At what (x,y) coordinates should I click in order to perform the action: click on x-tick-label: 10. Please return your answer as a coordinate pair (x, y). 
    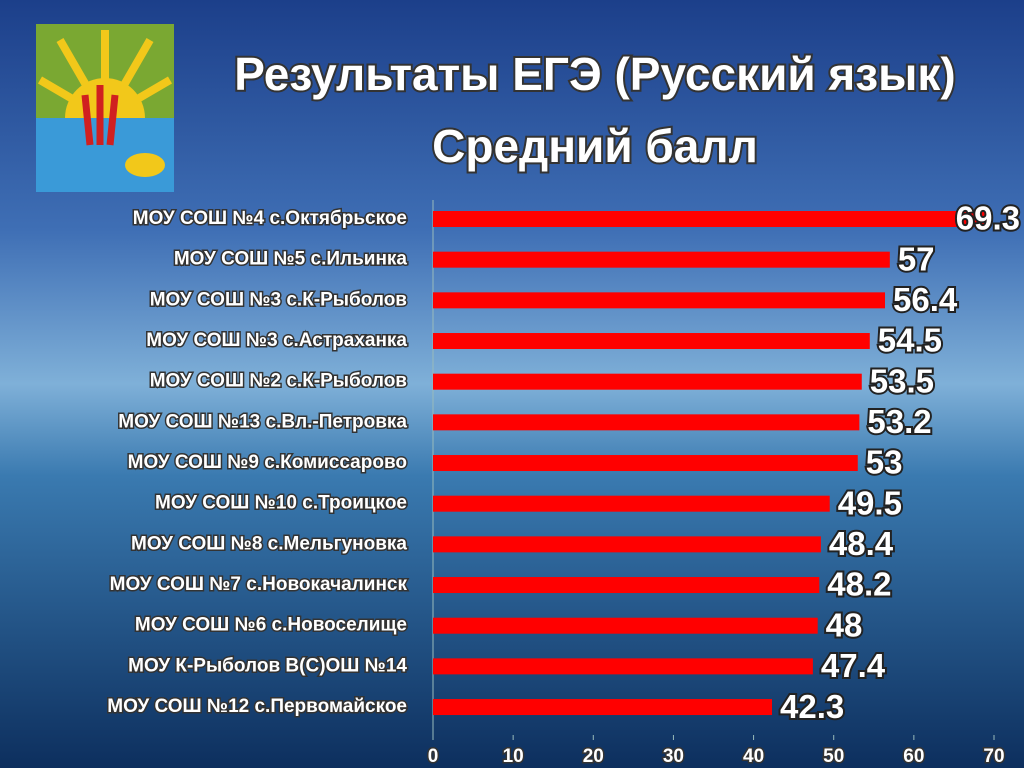
    Looking at the image, I should click on (513, 756).